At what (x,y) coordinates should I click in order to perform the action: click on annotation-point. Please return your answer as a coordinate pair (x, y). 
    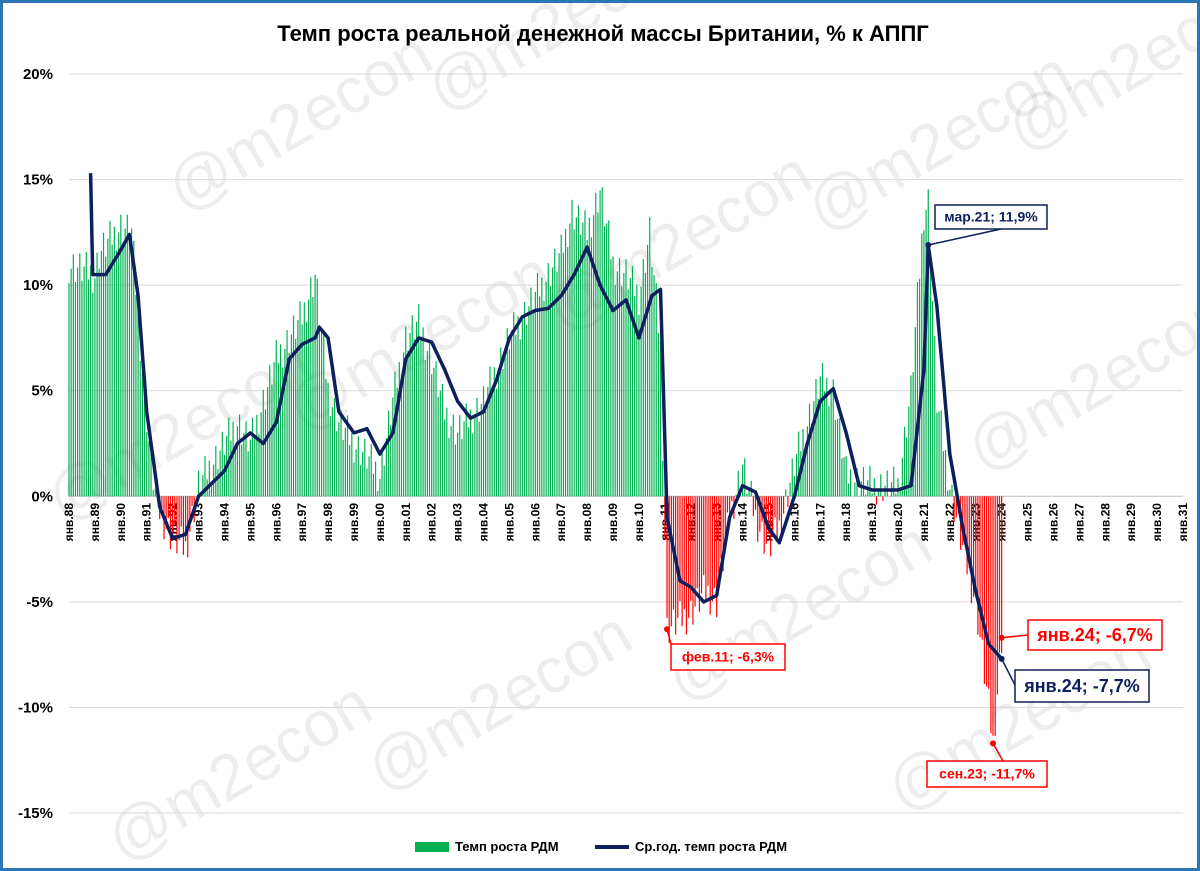
    Looking at the image, I should click on (1001, 658).